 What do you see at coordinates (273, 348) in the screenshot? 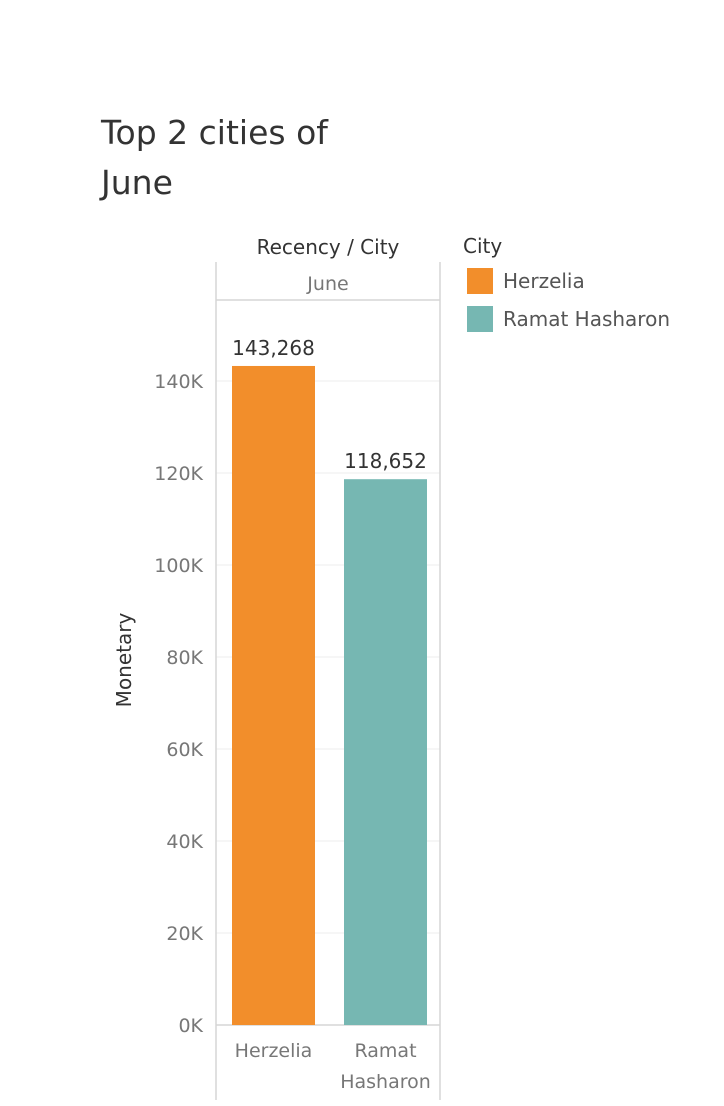
I see `bar-value-label: 143,268` at bounding box center [273, 348].